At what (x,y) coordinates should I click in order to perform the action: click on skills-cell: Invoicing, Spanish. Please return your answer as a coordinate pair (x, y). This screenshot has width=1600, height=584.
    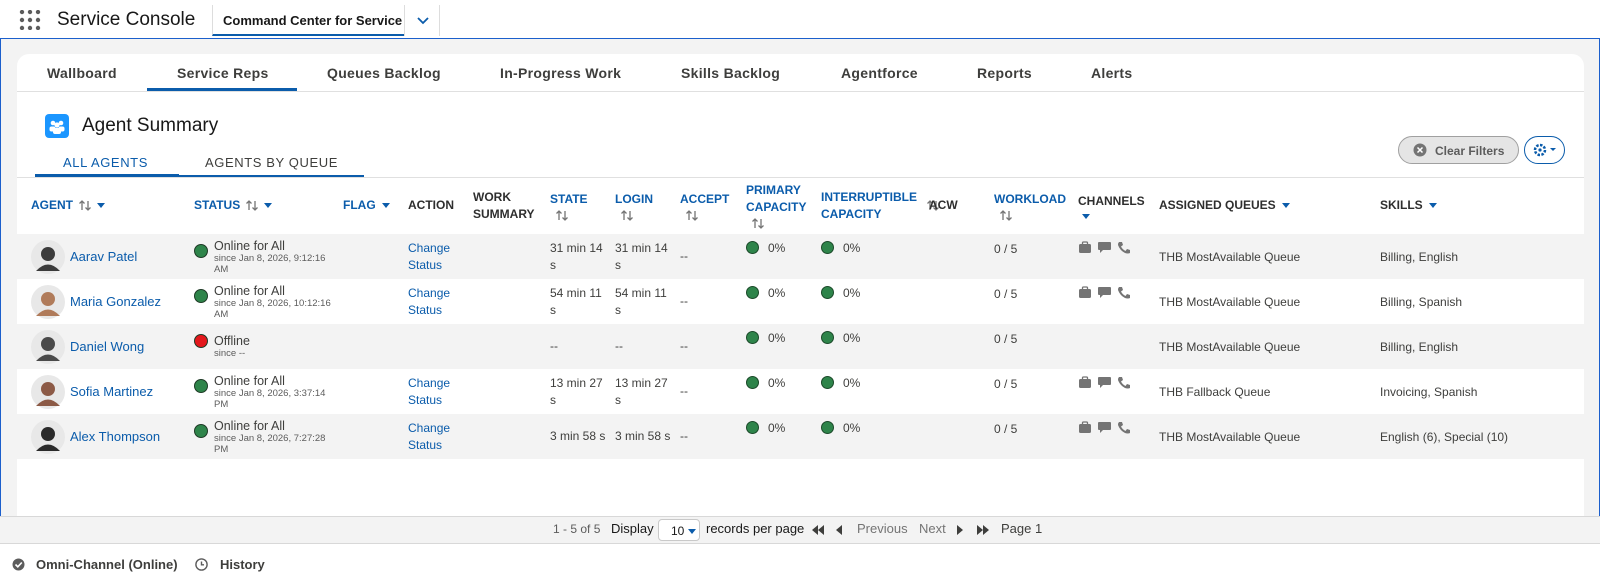
    Looking at the image, I should click on (1428, 391).